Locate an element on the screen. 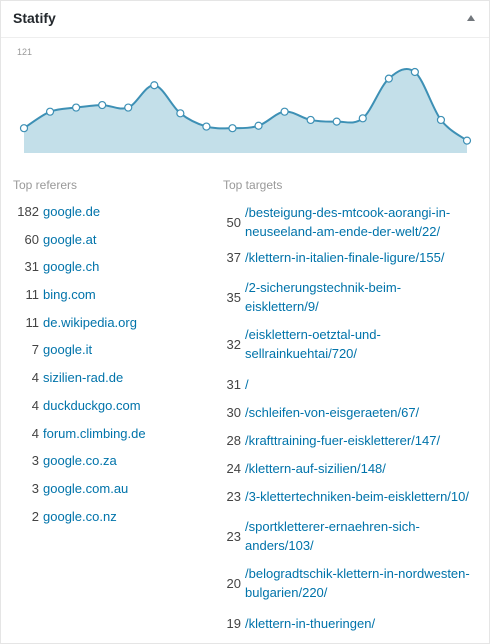 Image resolution: width=490 pixels, height=644 pixels. referer-item: 4 sizilien-rad.de is located at coordinates (108, 383).